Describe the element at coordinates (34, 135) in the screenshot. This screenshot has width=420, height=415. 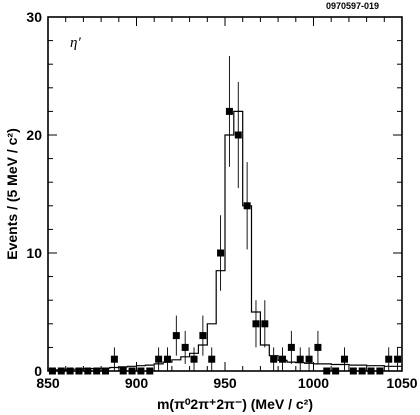
I see `y-tick-label: 20` at that location.